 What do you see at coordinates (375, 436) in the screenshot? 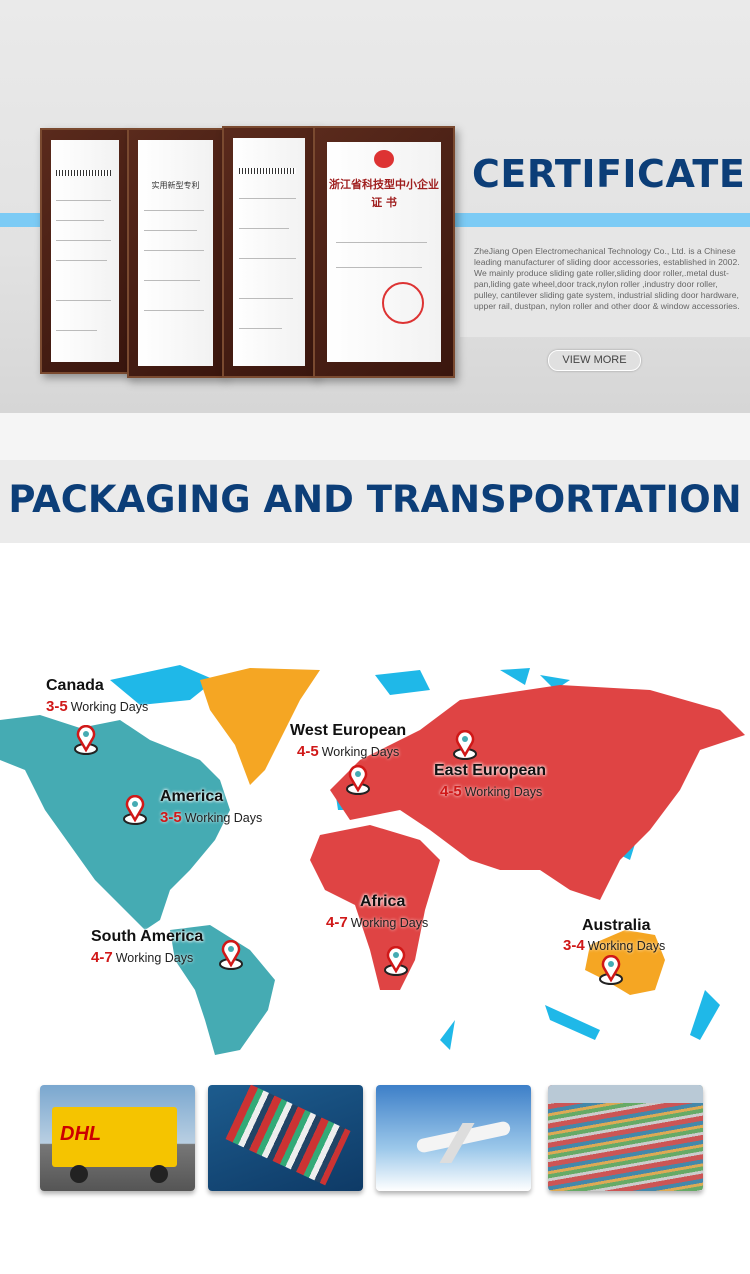
I see `section-gap` at bounding box center [375, 436].